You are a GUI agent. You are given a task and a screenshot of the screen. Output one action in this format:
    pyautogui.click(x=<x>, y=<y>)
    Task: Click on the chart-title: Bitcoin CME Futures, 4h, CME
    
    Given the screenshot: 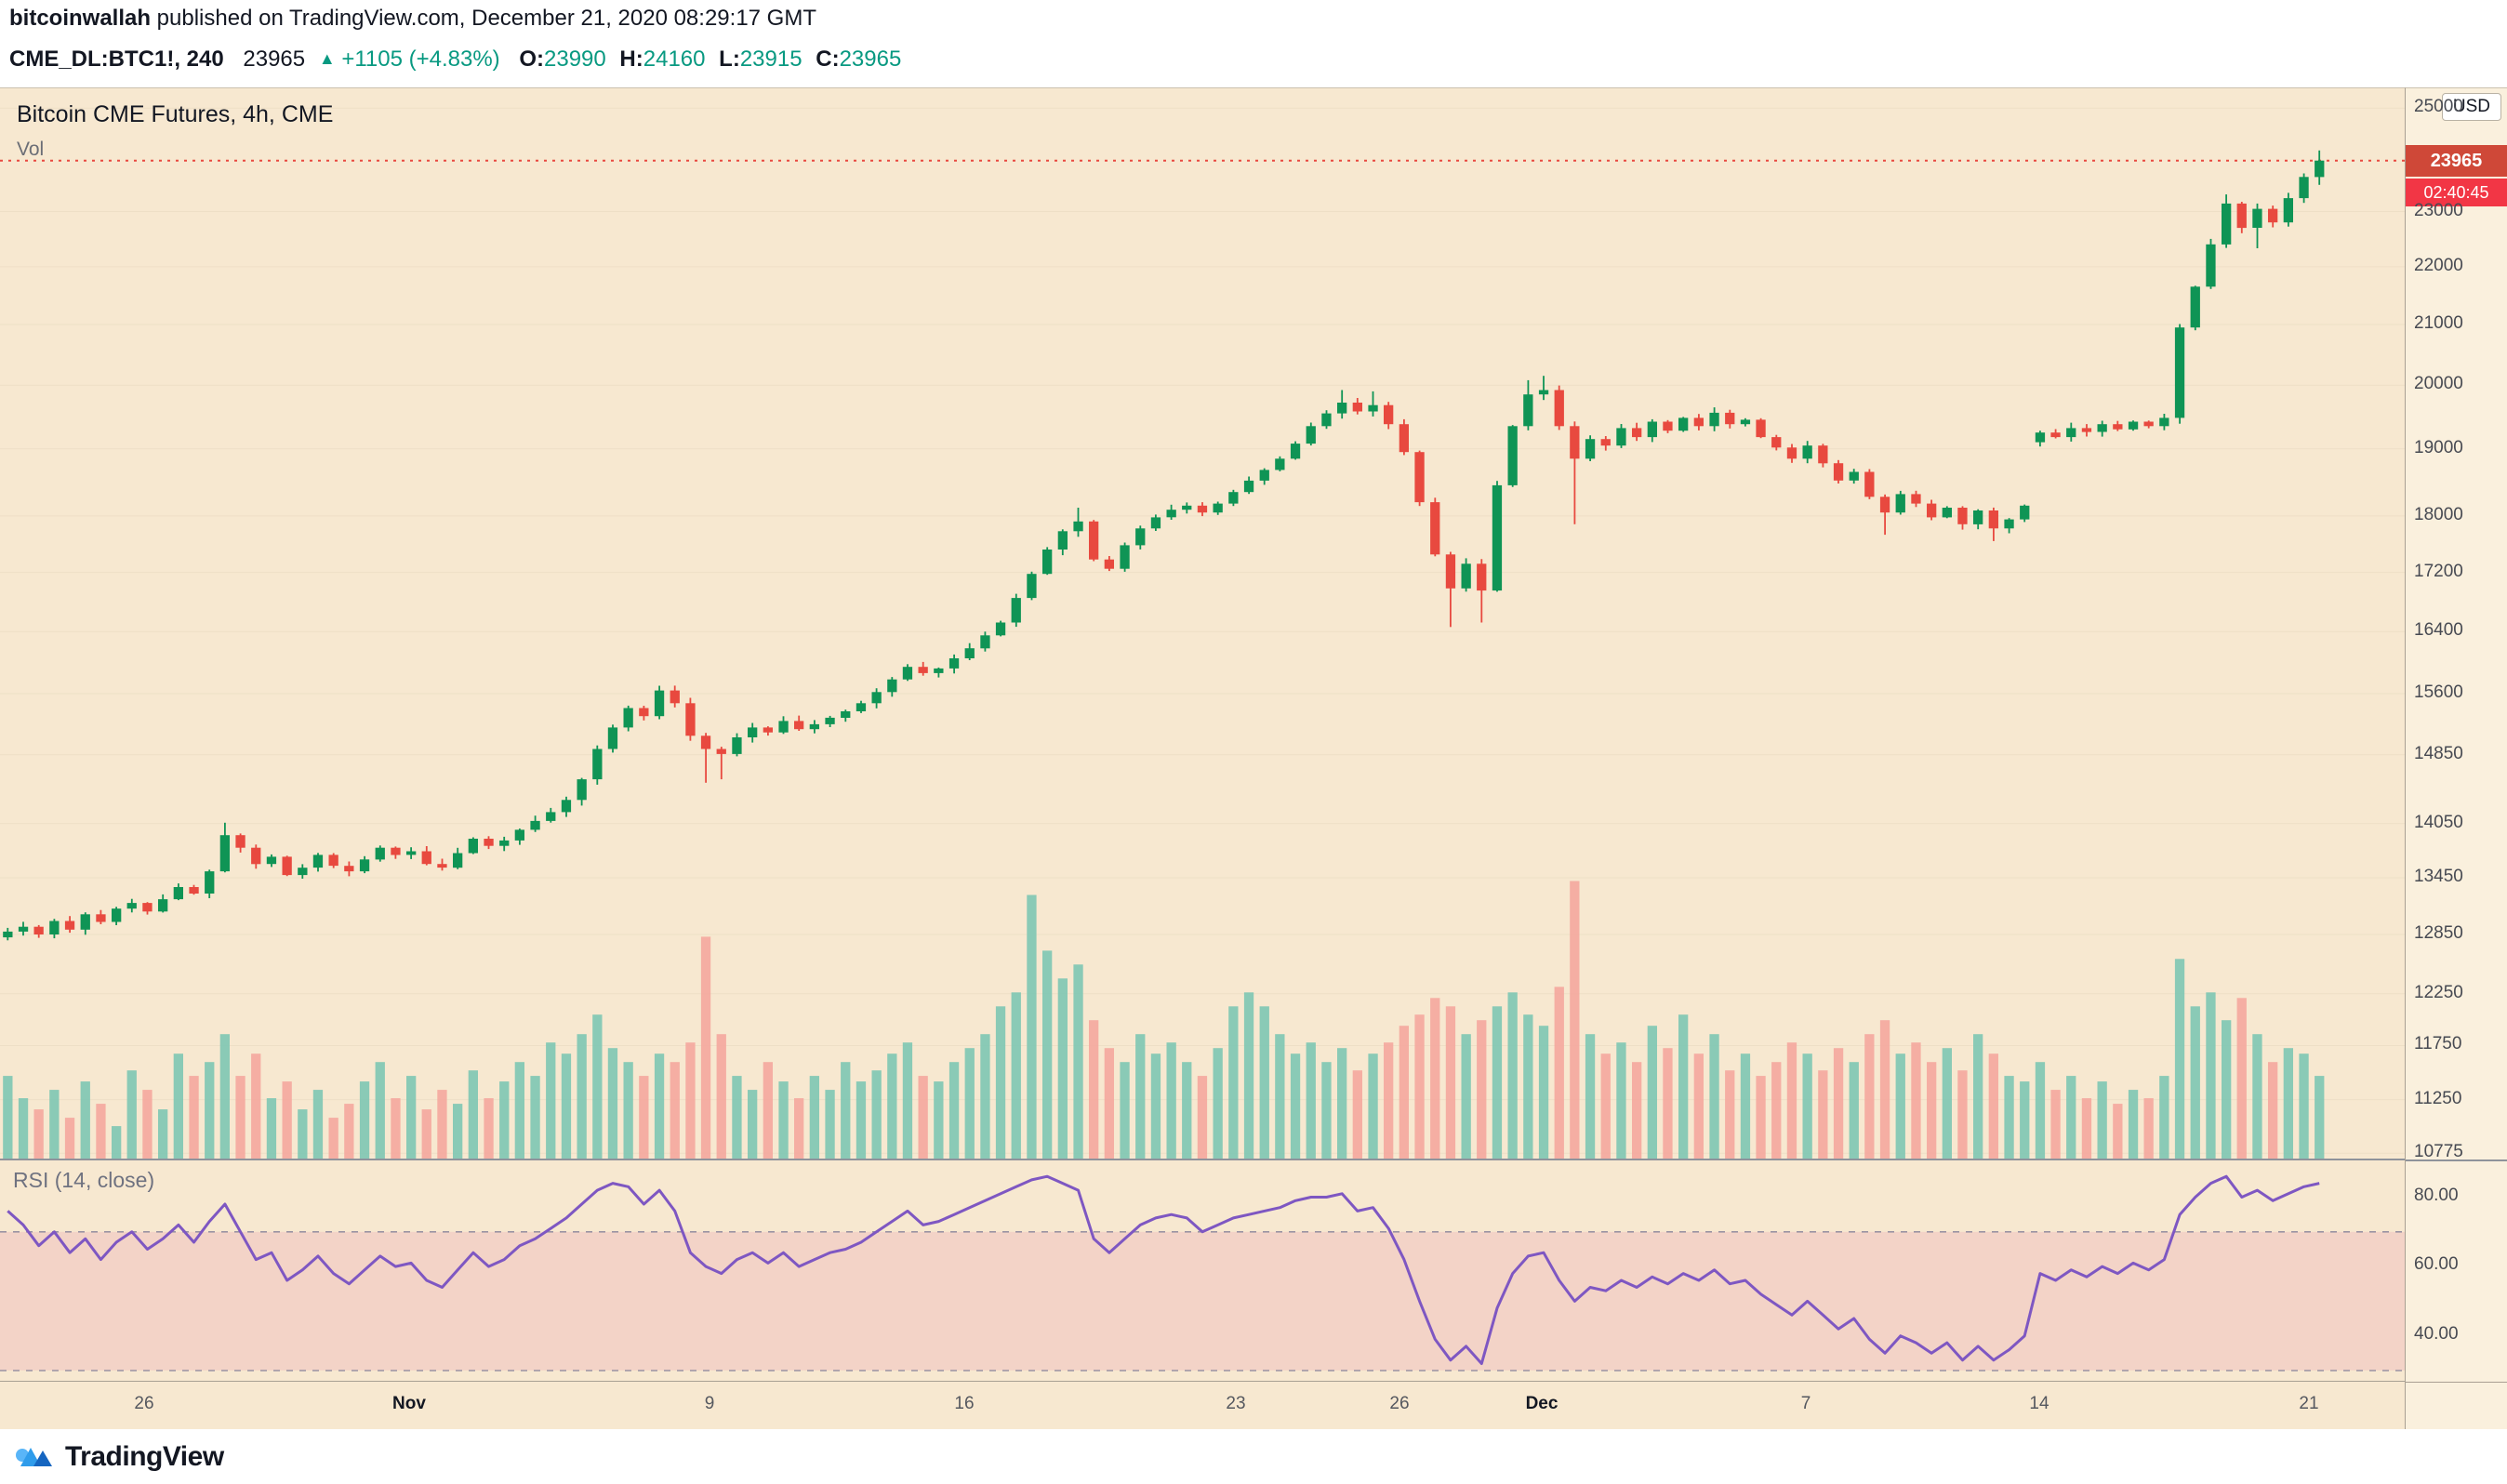 What is the action you would take?
    pyautogui.click(x=175, y=114)
    